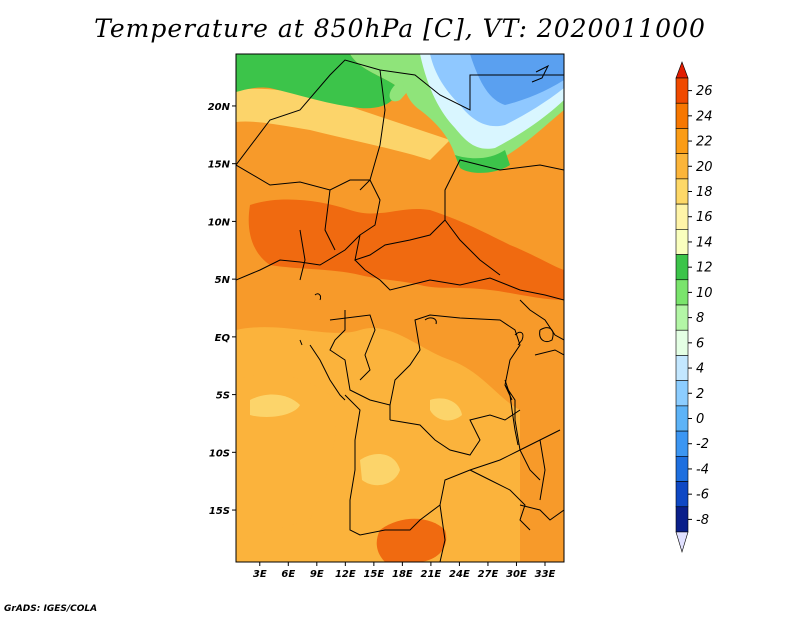  What do you see at coordinates (682, 542) in the screenshot?
I see `colorbar-bottom-arrow` at bounding box center [682, 542].